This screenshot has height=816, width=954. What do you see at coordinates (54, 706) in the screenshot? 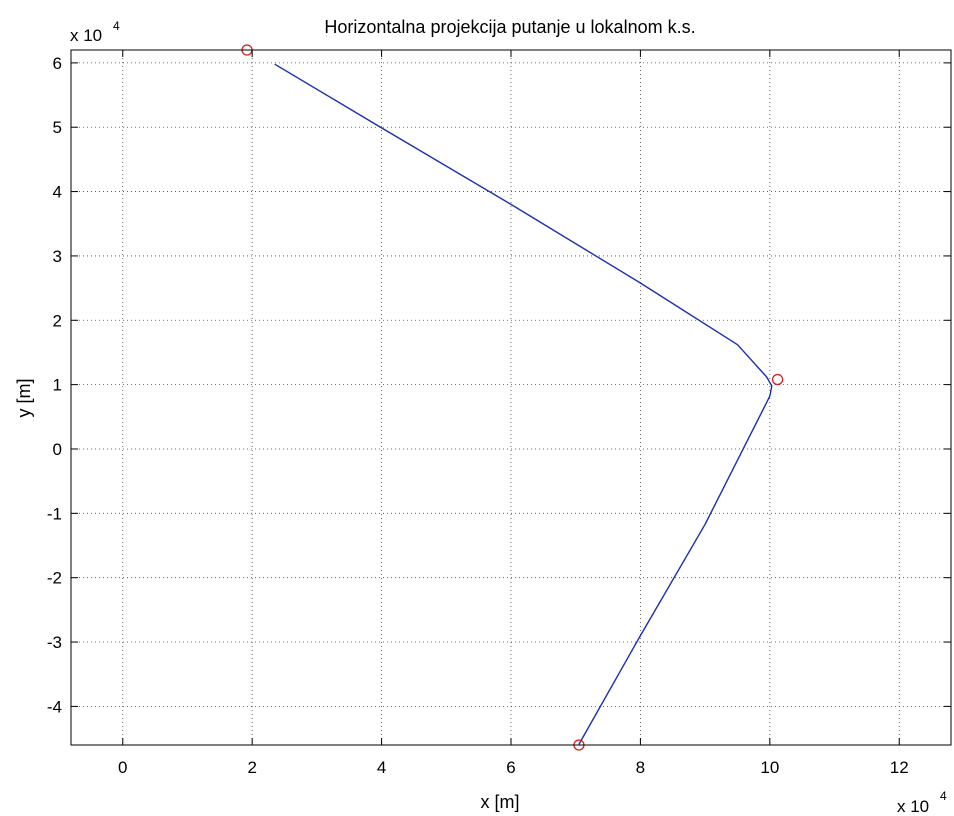
I see `y-tick-label: -4` at bounding box center [54, 706].